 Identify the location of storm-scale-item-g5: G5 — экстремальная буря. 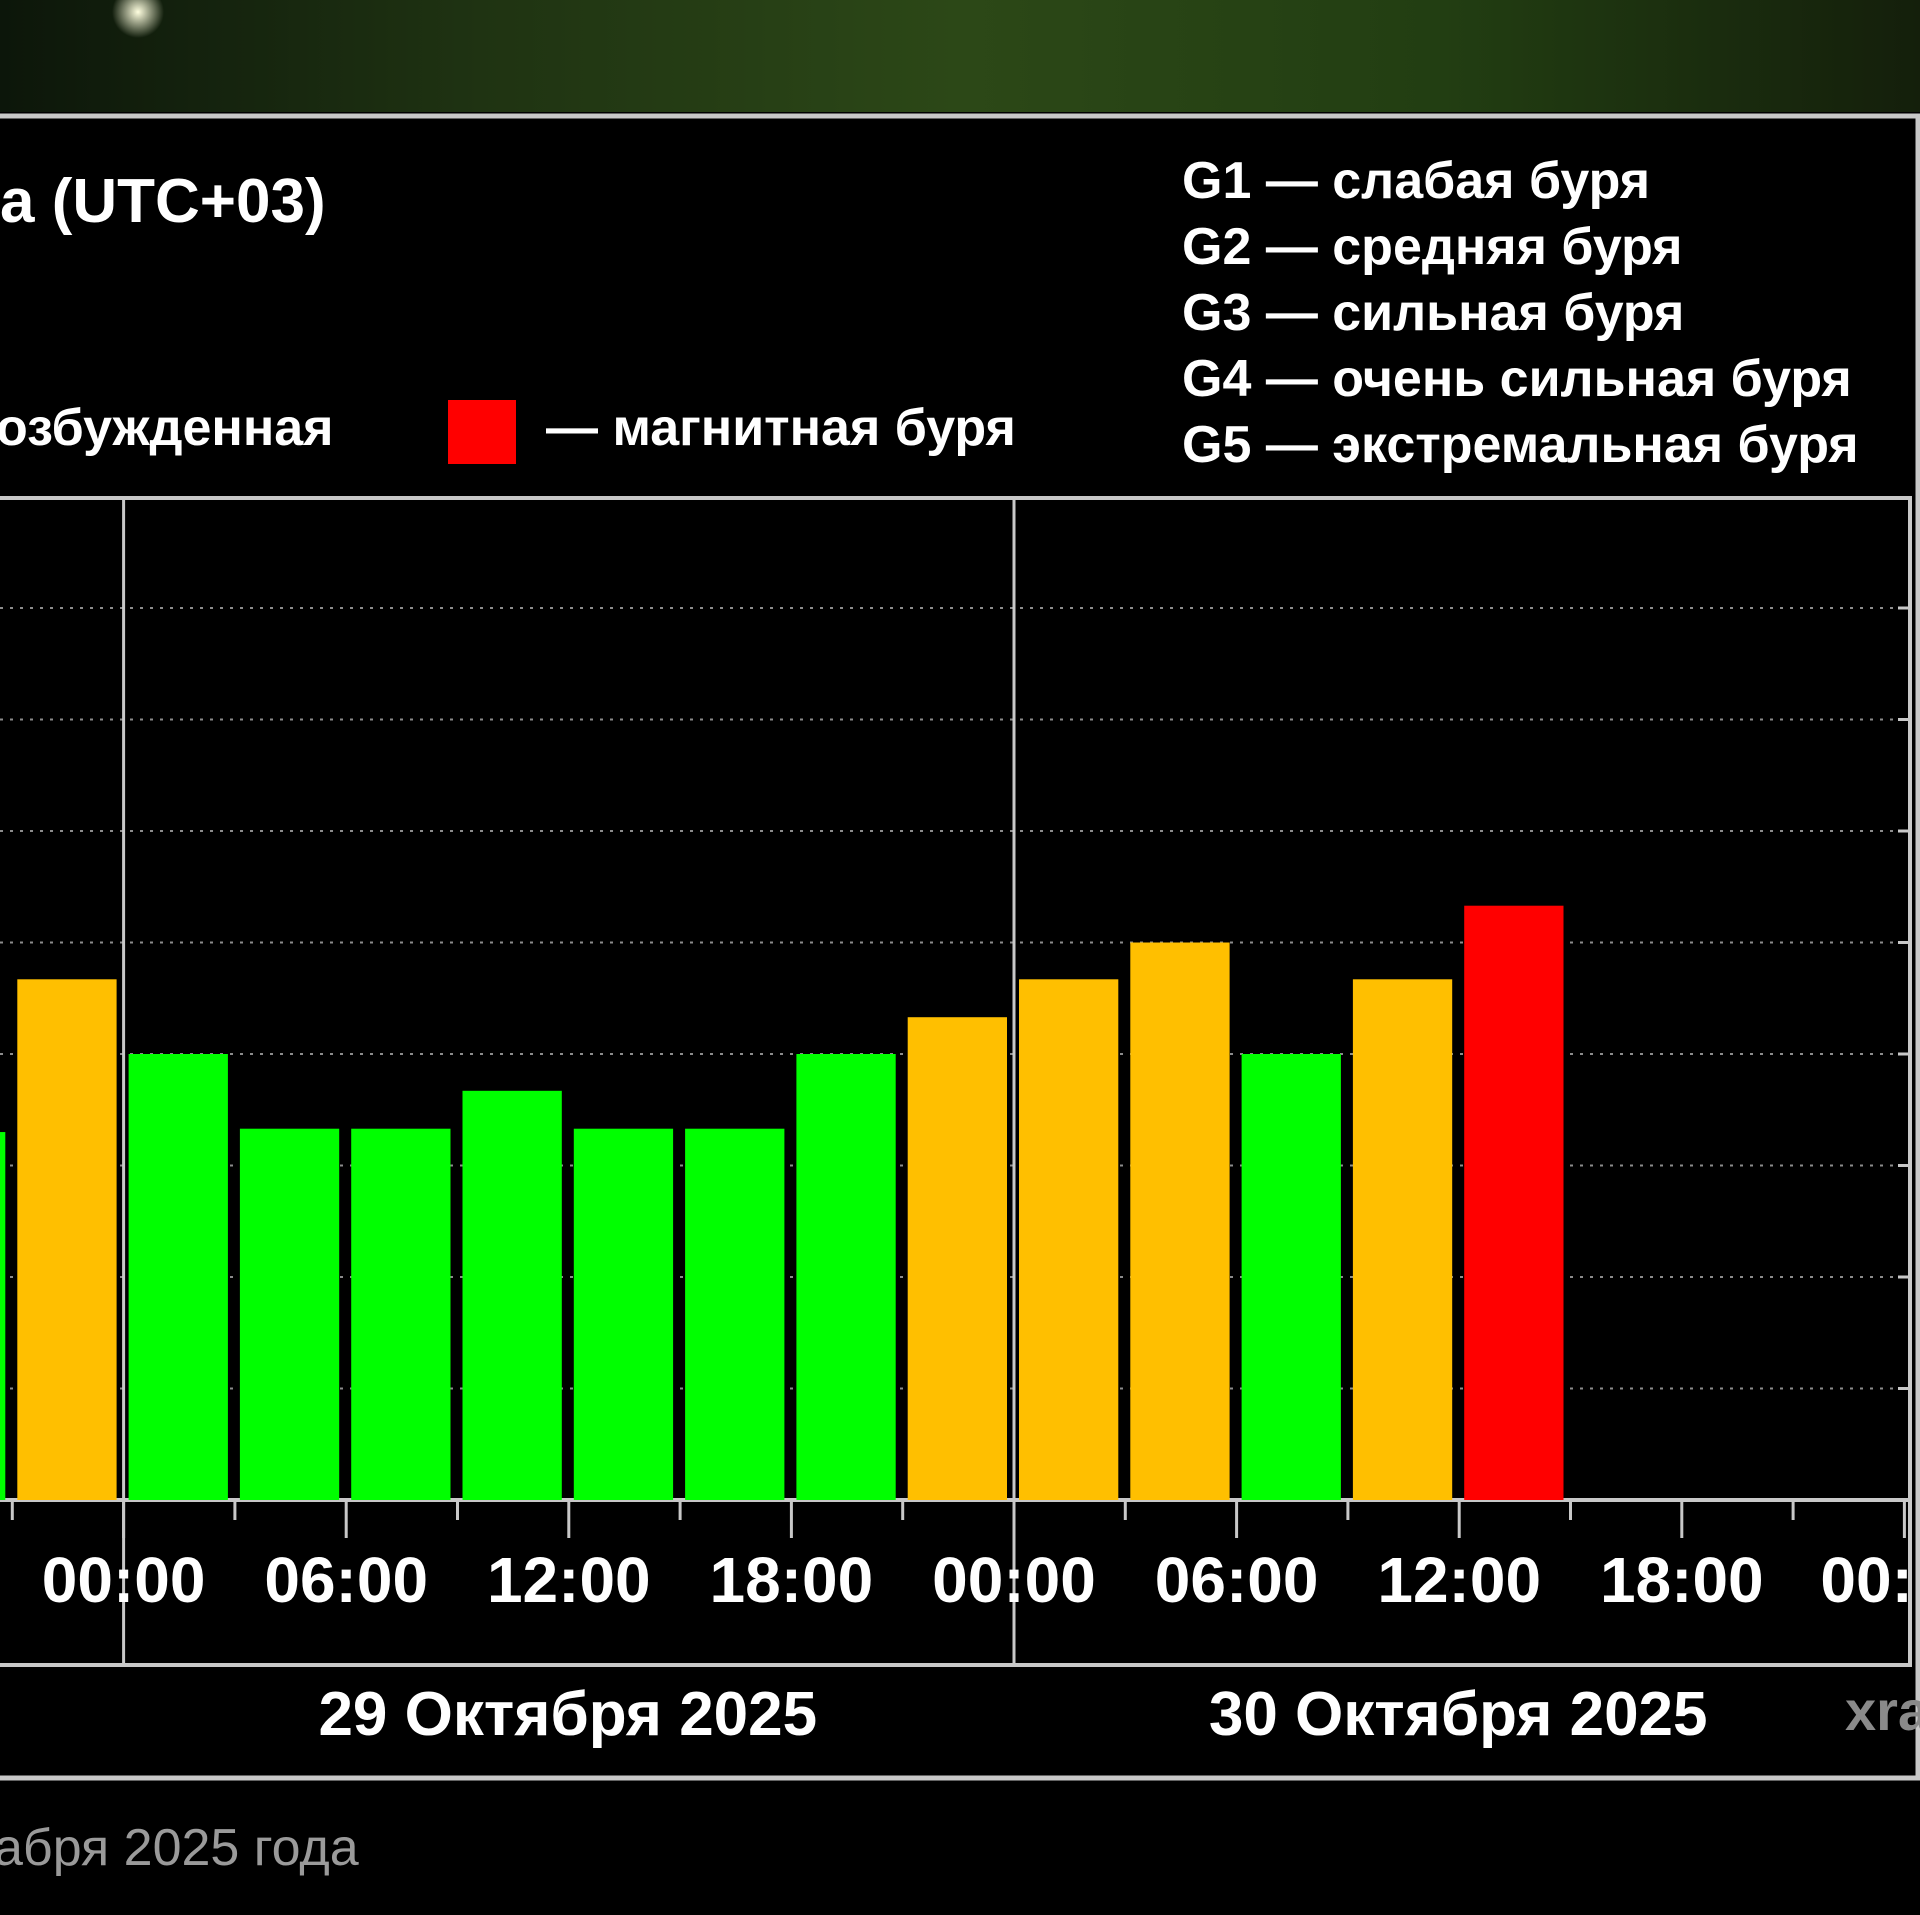
(1520, 445).